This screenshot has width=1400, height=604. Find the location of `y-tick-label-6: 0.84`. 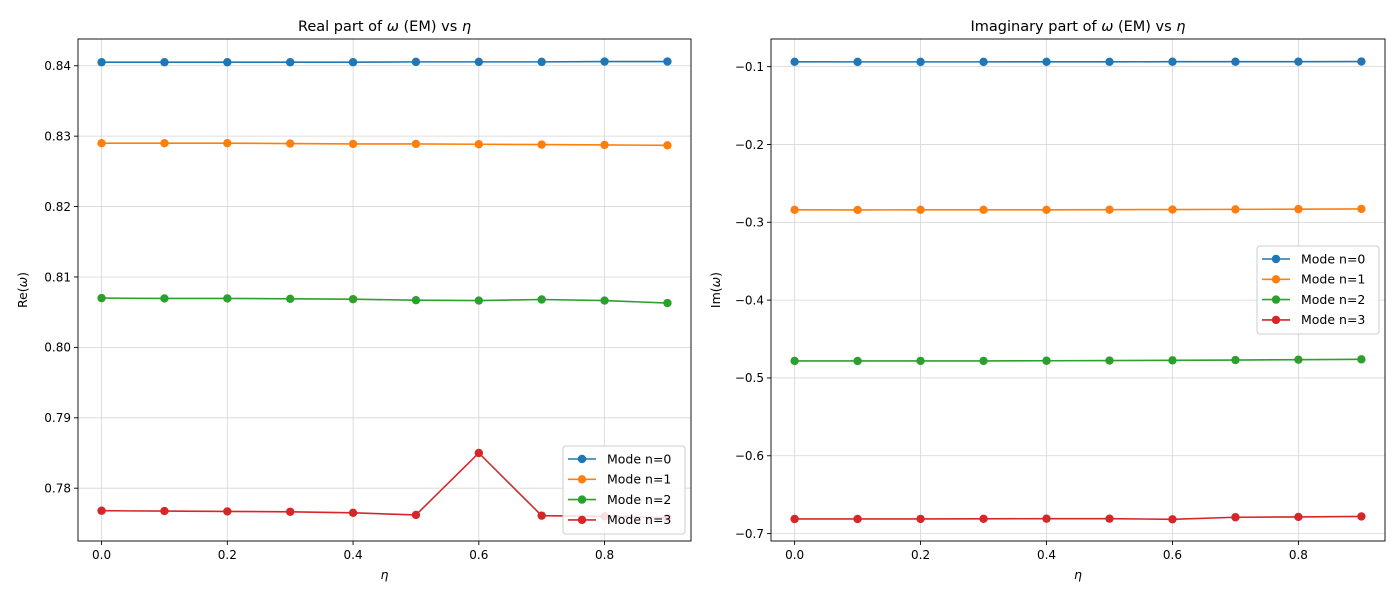

y-tick-label-6: 0.84 is located at coordinates (57, 66).